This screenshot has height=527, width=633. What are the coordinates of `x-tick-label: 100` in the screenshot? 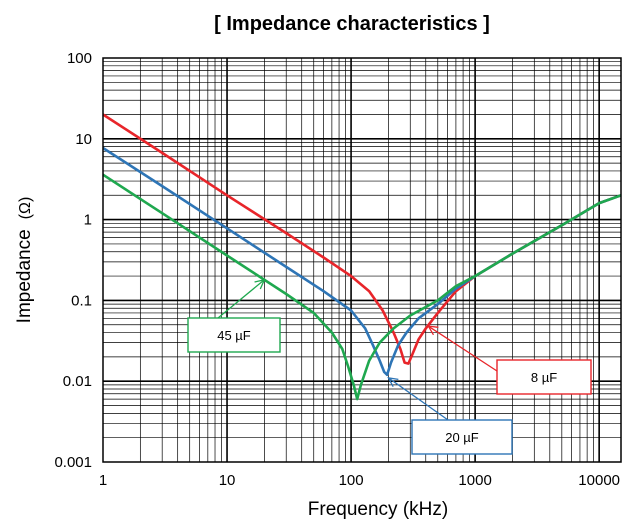 It's located at (351, 480).